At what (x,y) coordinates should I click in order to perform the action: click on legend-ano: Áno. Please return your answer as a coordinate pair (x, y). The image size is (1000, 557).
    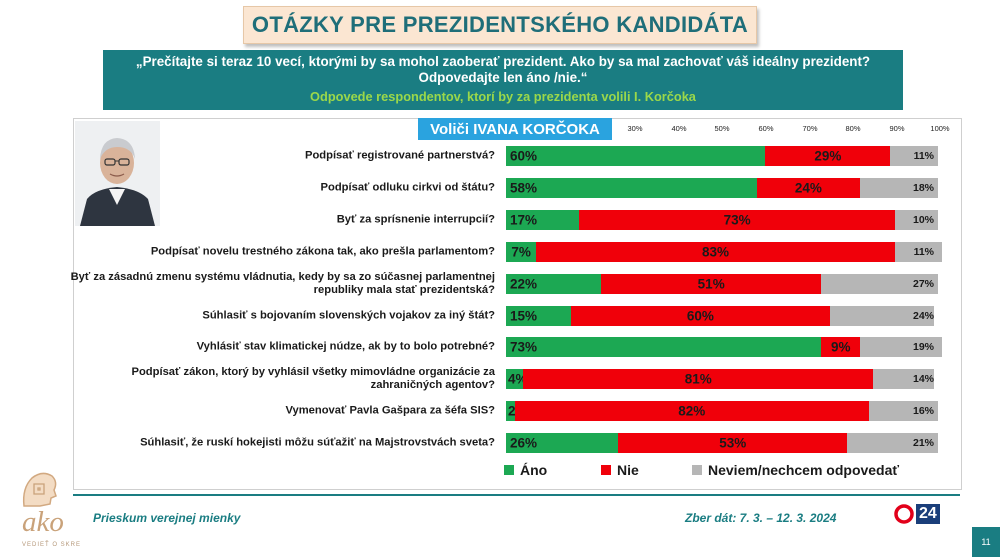
    Looking at the image, I should click on (525, 470).